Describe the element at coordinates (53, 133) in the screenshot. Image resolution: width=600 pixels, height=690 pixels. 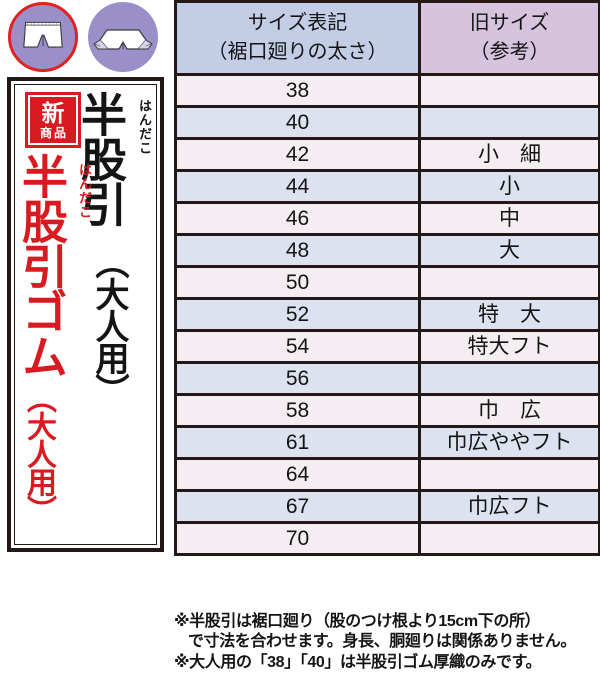
I see `new-badge-sub-text: 商品` at that location.